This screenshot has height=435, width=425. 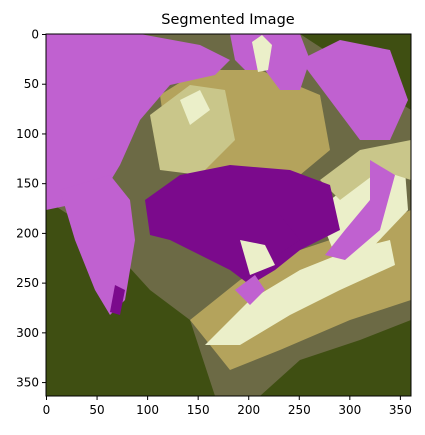 I want to click on region-cream-top-petal, so click(x=262, y=53).